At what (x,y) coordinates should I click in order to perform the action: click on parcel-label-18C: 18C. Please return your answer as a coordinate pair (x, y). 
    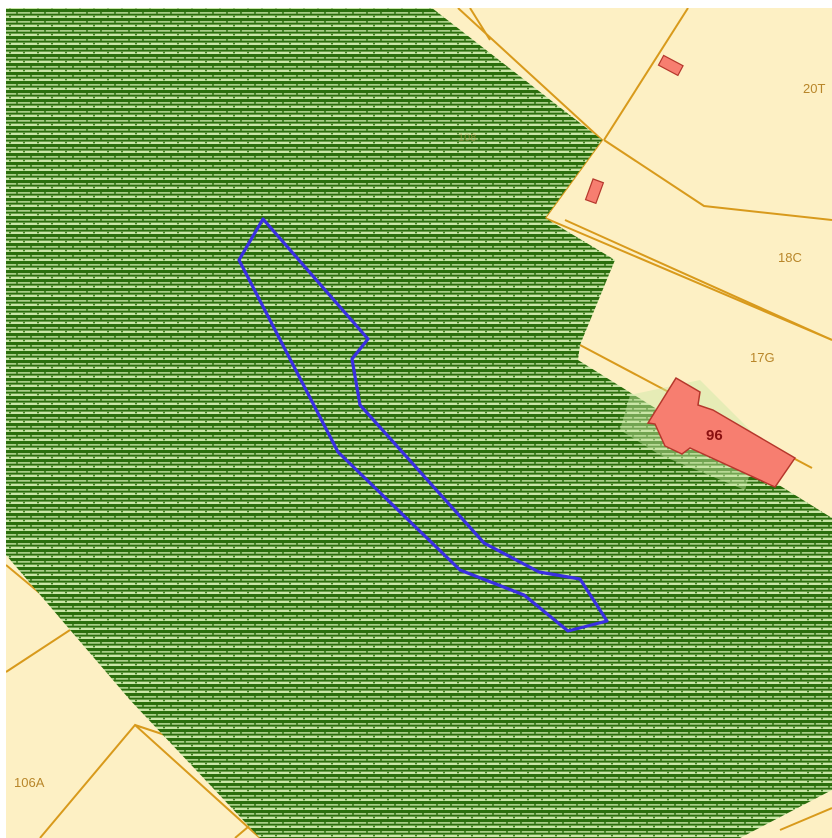
    Looking at the image, I should click on (790, 257).